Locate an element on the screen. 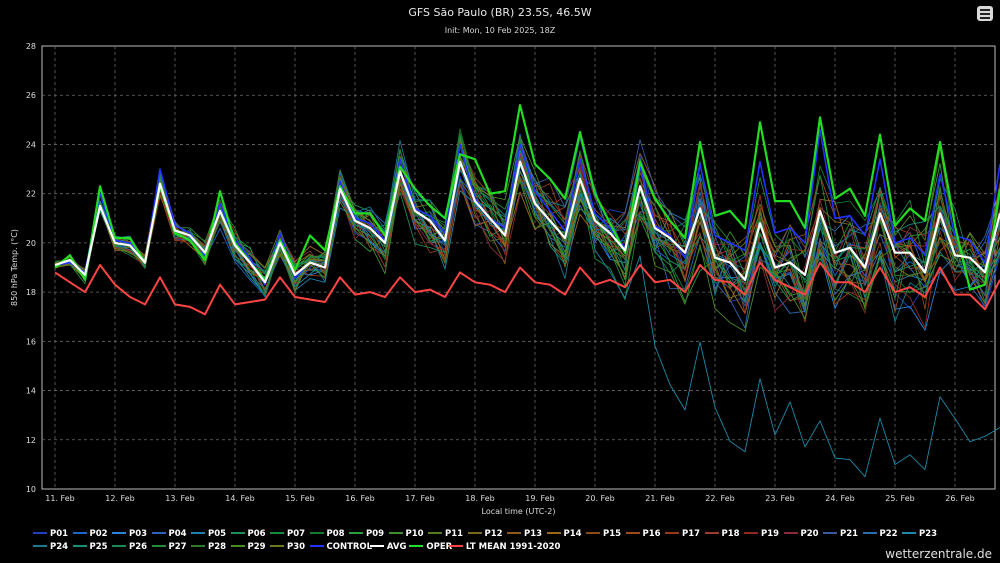 This screenshot has width=1000, height=563. legend-label: P27 is located at coordinates (177, 547).